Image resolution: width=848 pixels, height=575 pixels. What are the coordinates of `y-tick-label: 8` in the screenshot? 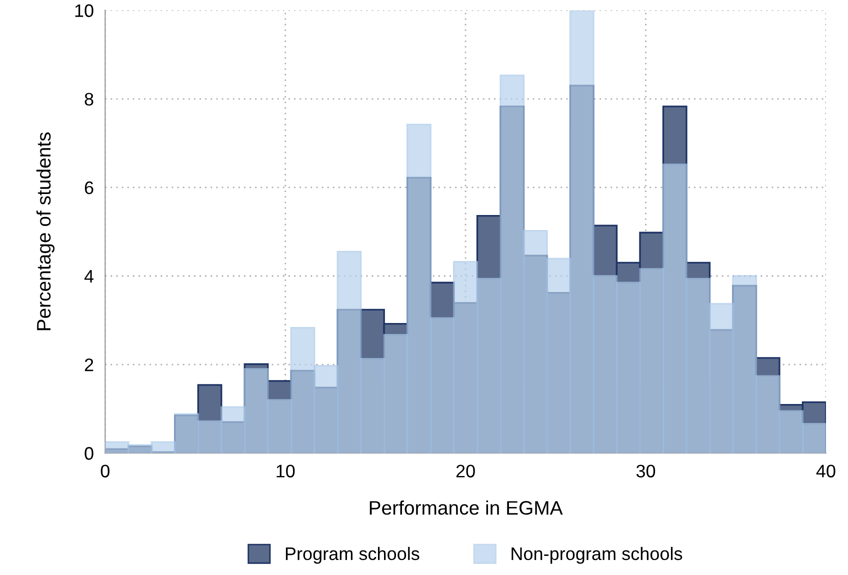 It's located at (89, 99).